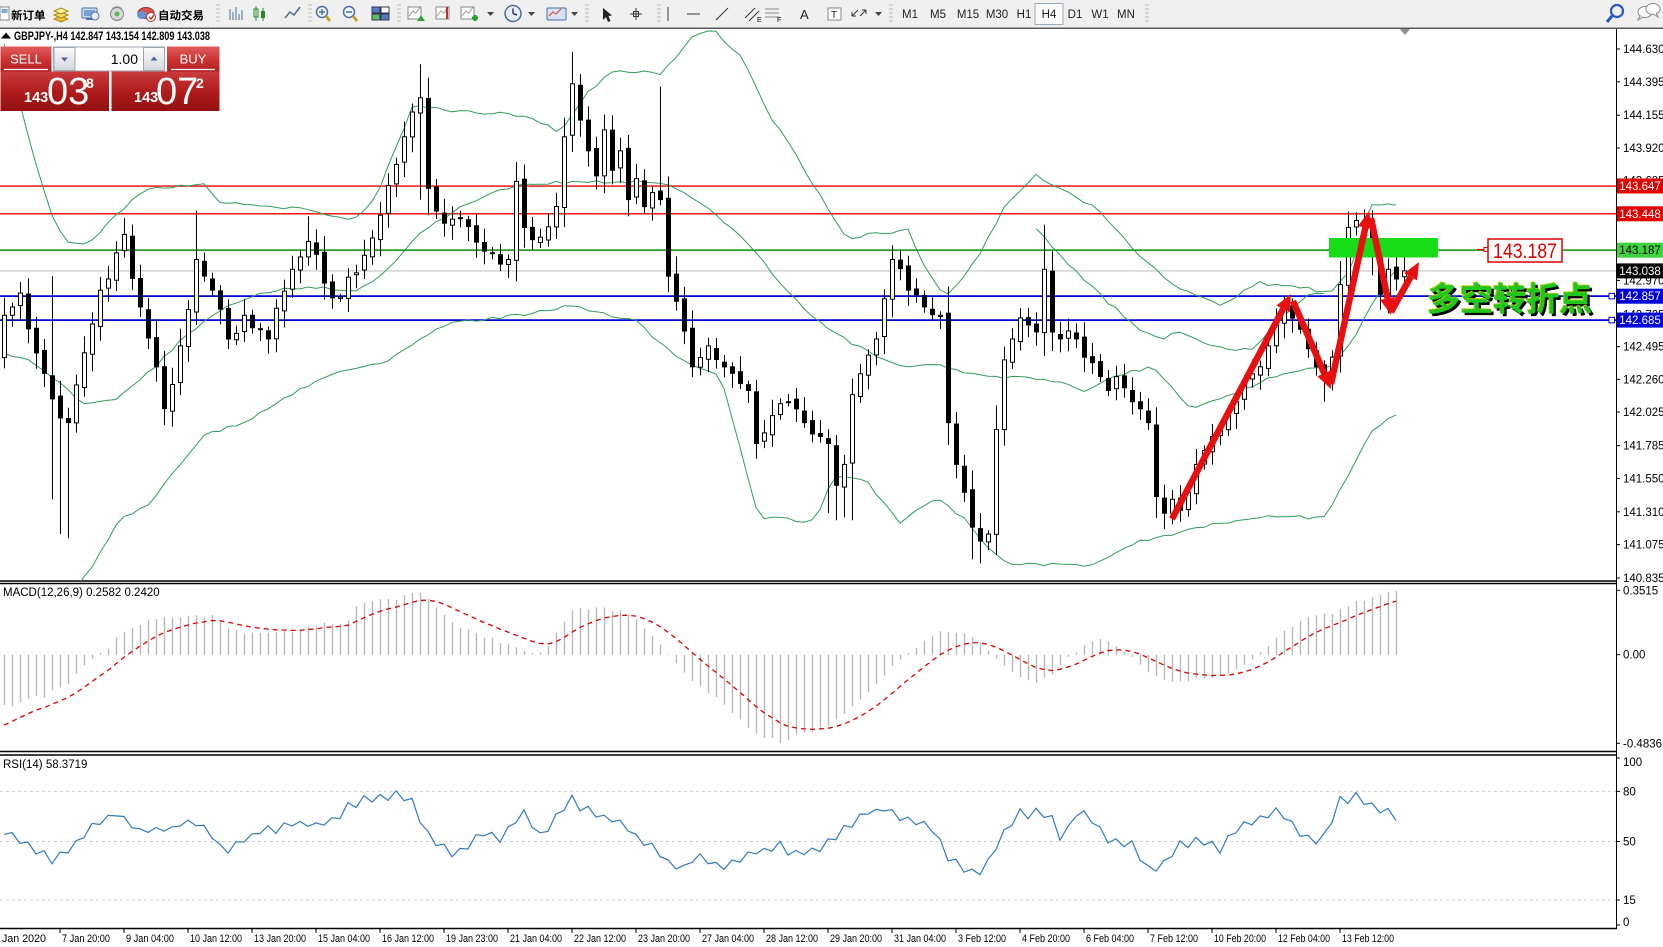 The width and height of the screenshot is (1663, 947). What do you see at coordinates (1643, 413) in the screenshot?
I see `svg-text: 142.025` at bounding box center [1643, 413].